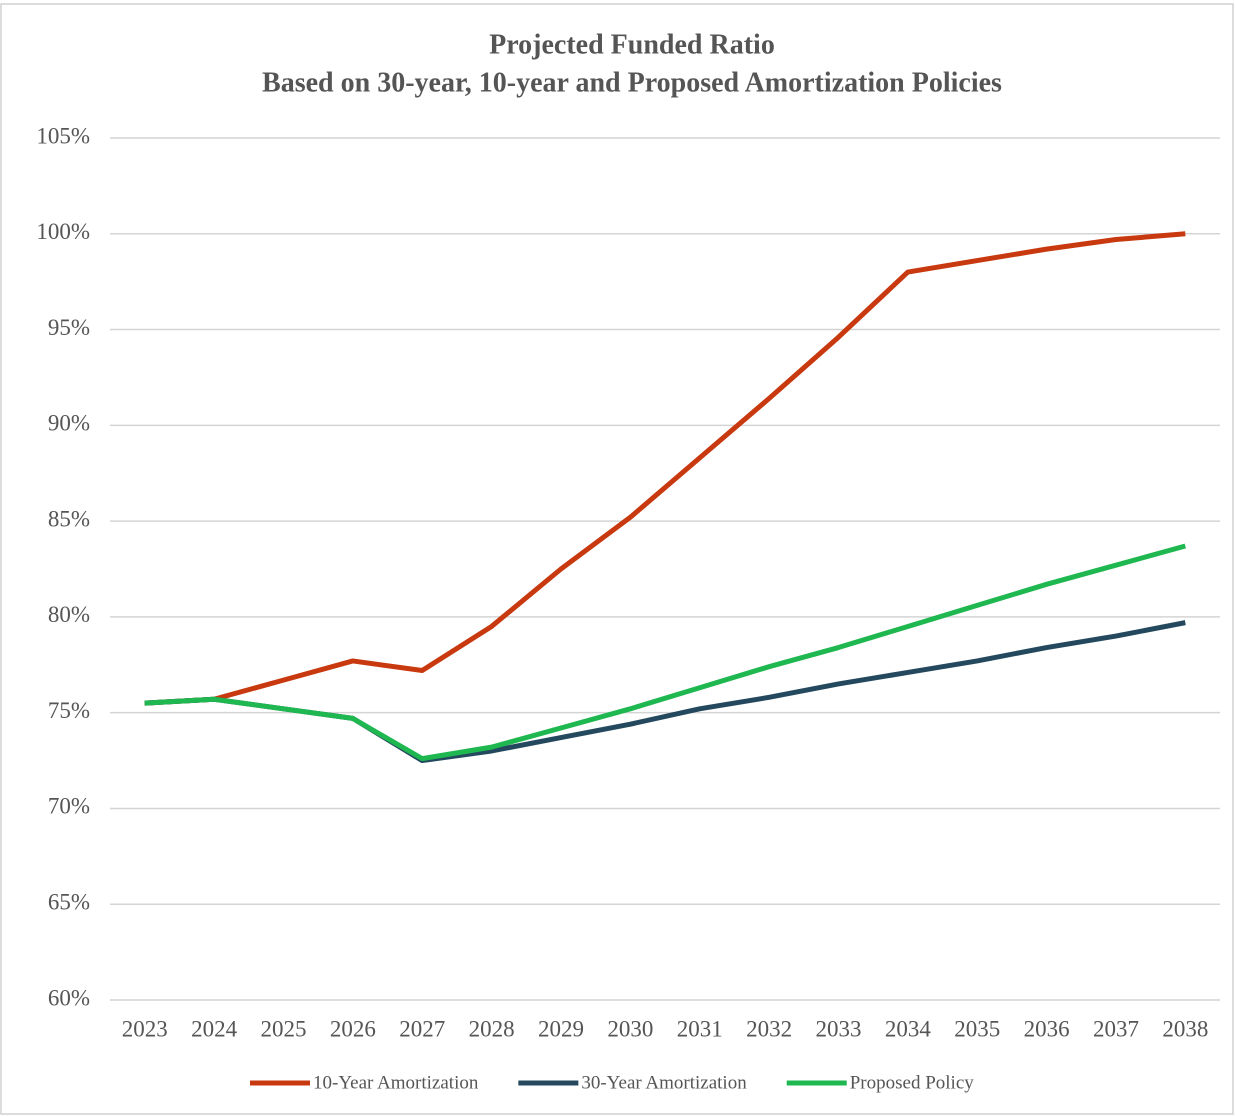 The height and width of the screenshot is (1117, 1235). I want to click on x-tick-label: 2024, so click(214, 1028).